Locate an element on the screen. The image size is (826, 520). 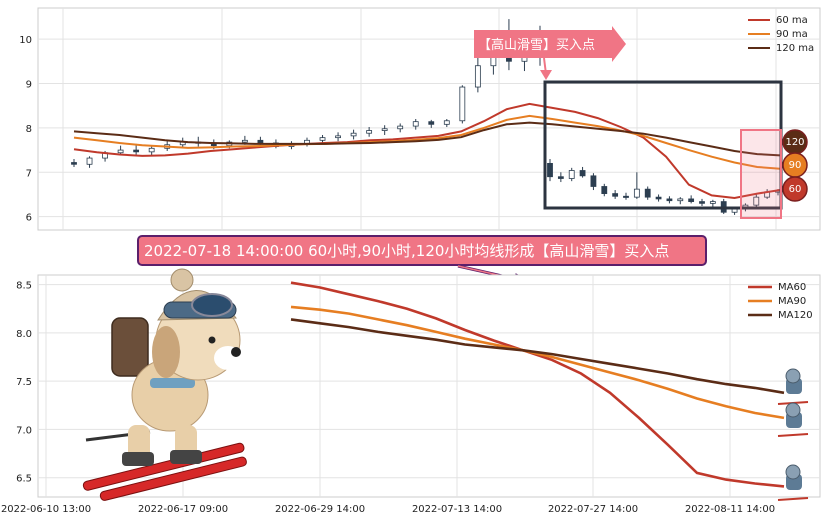
legend-label-60ma: 60 ma is located at coordinates (792, 20).